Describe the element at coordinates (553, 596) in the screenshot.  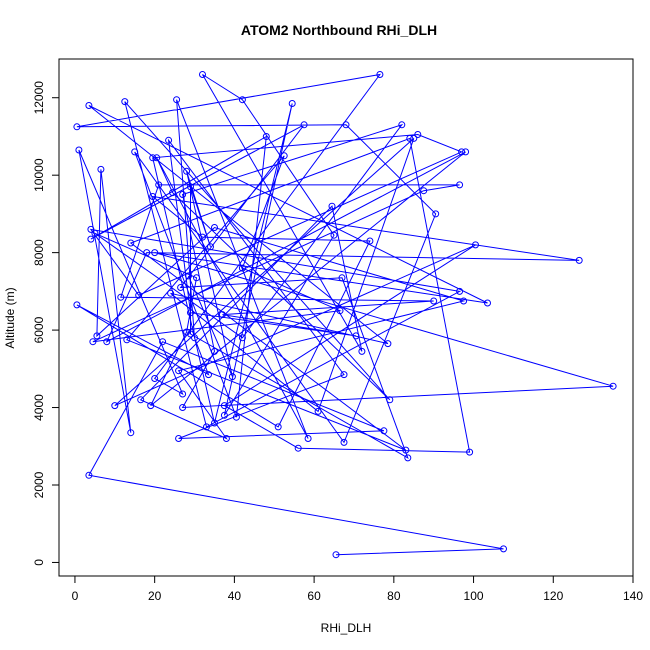
I see `x-tick-label: 120` at that location.